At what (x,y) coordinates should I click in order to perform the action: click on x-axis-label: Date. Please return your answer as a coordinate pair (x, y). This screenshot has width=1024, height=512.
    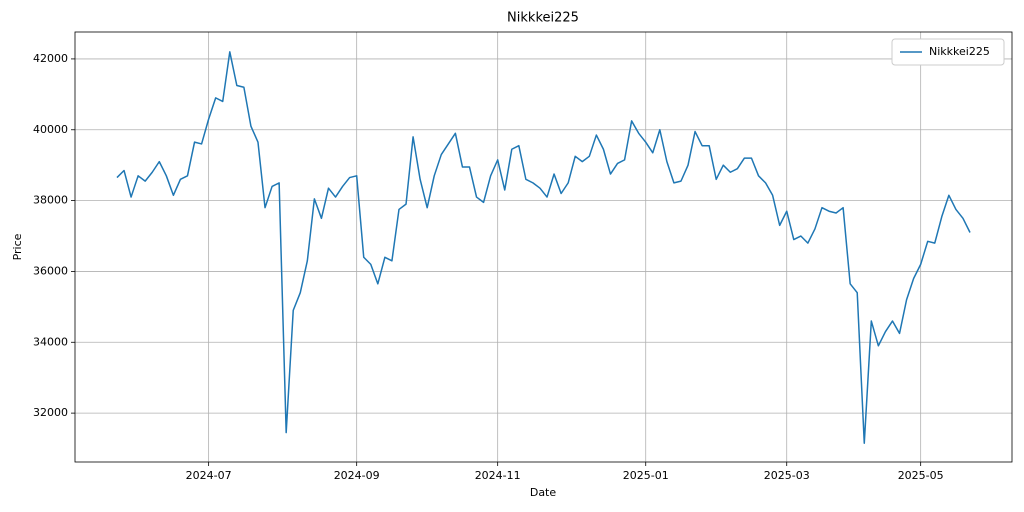
    Looking at the image, I should click on (543, 492).